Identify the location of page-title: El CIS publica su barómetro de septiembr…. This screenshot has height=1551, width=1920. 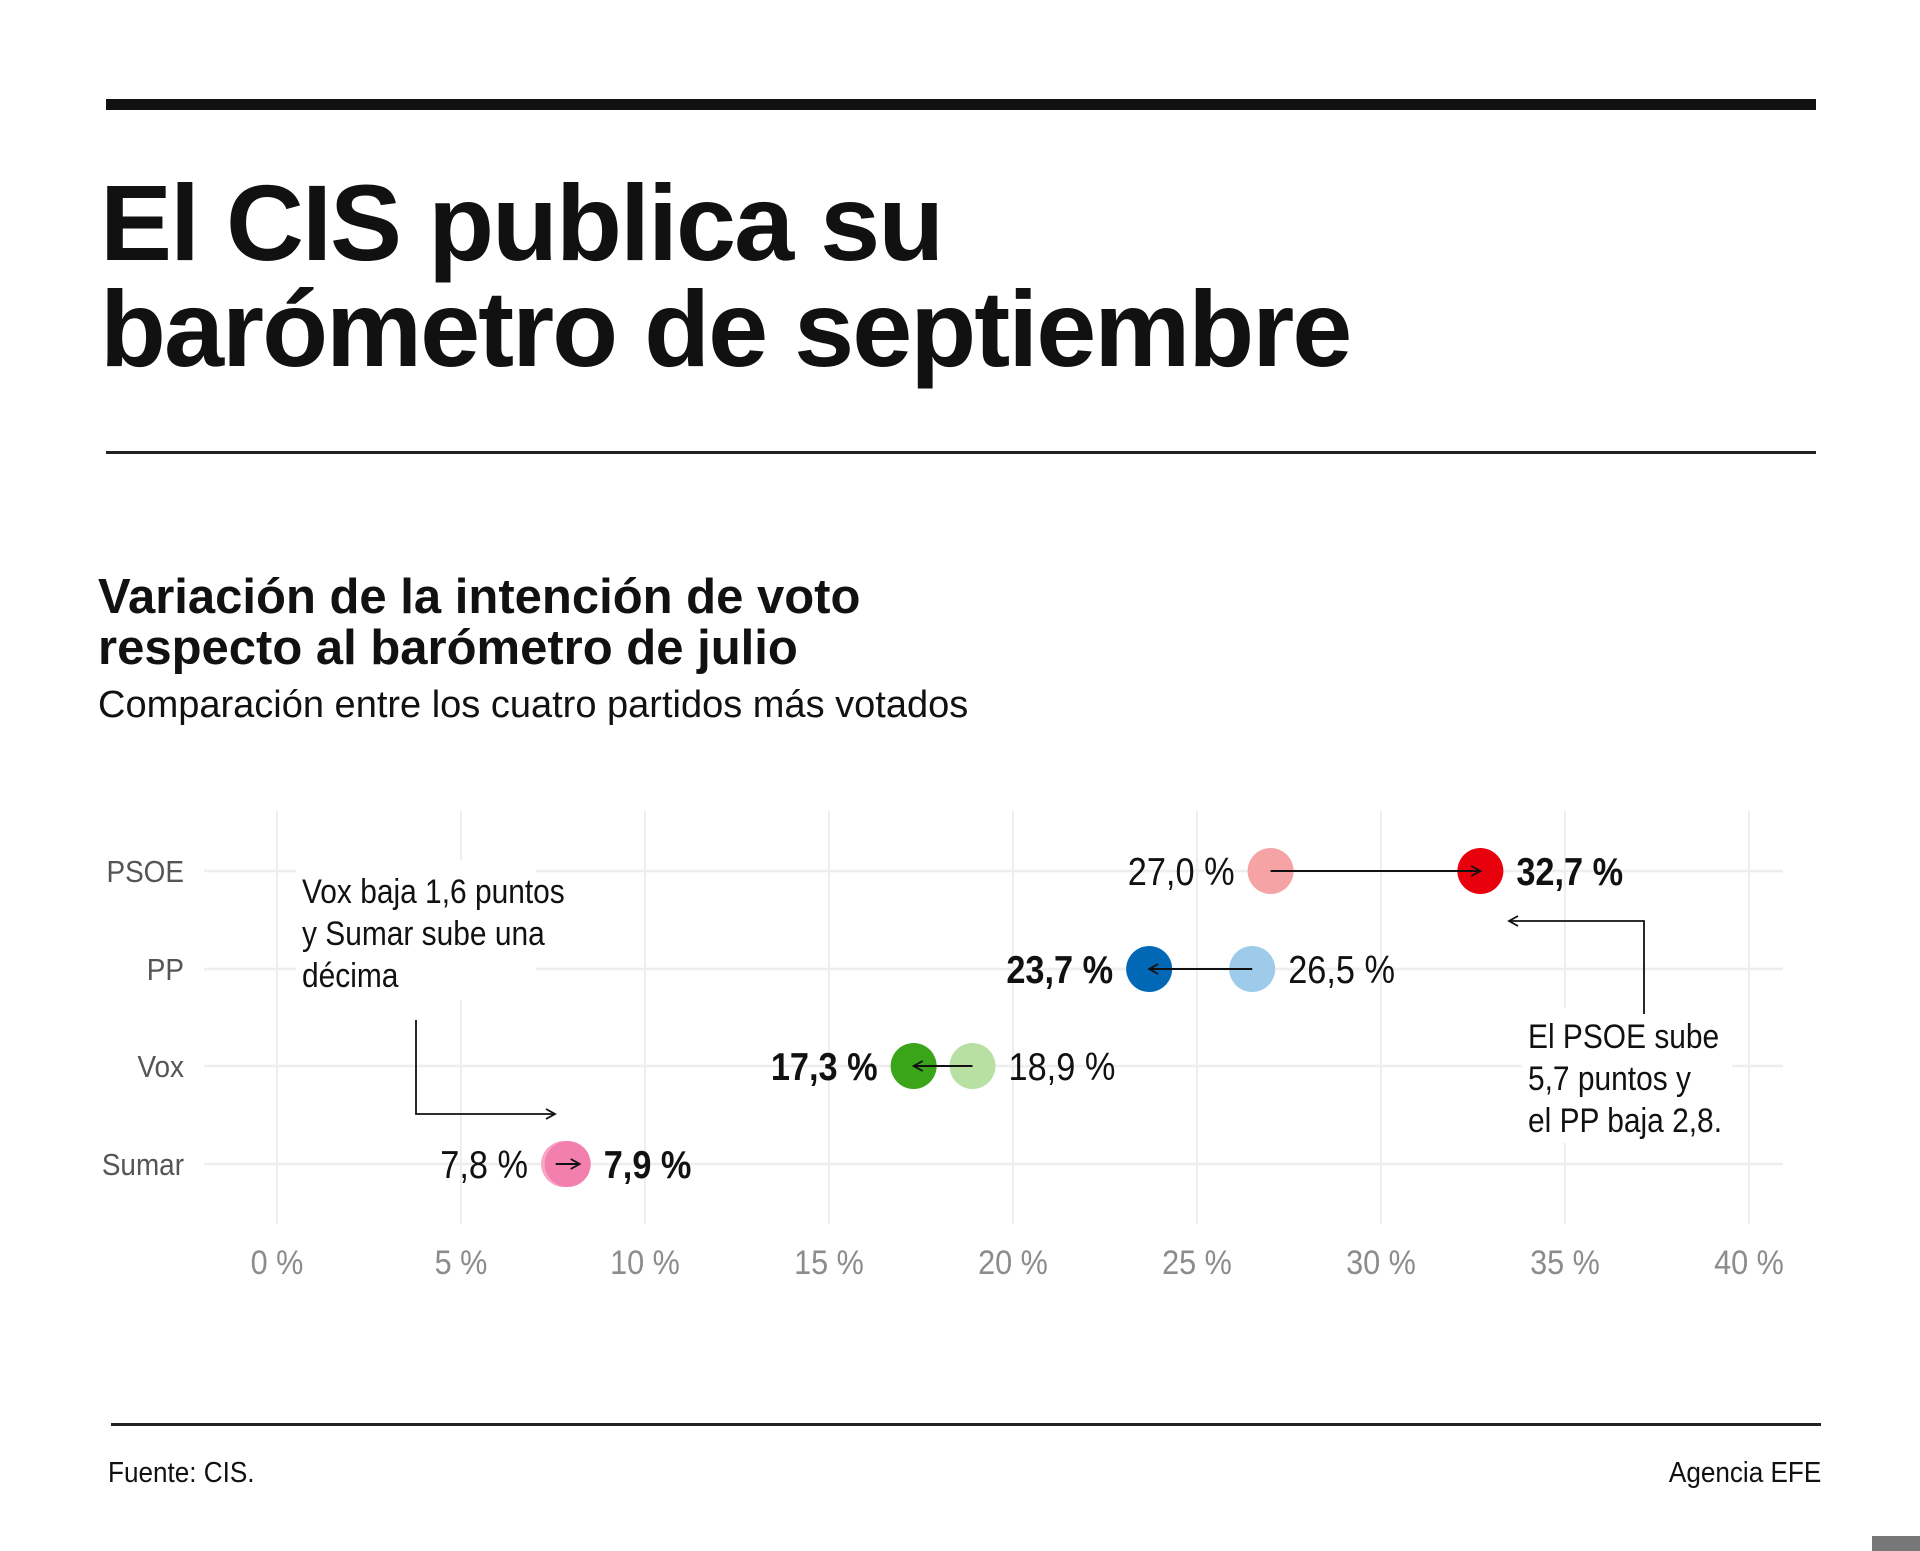
(726, 276).